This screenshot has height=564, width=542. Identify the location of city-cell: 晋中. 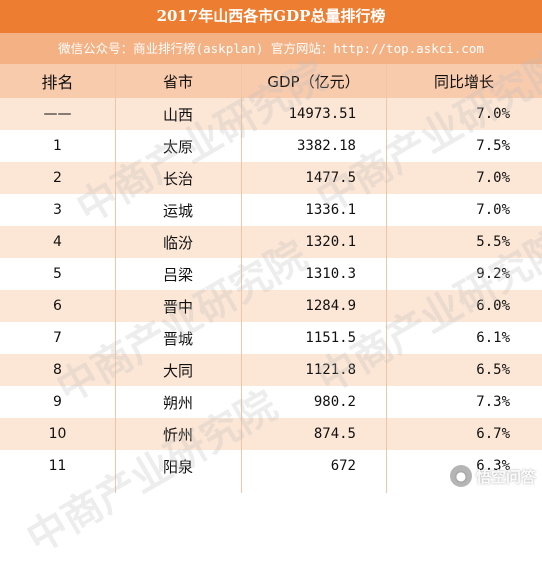
(177, 306).